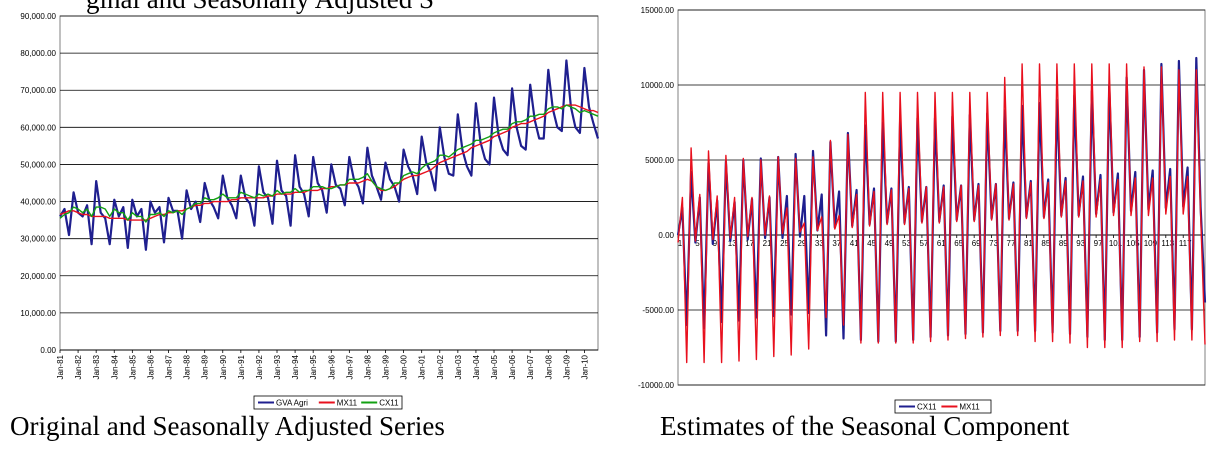 The width and height of the screenshot is (1217, 452). I want to click on x-tick-label: Jan-91, so click(241, 366).